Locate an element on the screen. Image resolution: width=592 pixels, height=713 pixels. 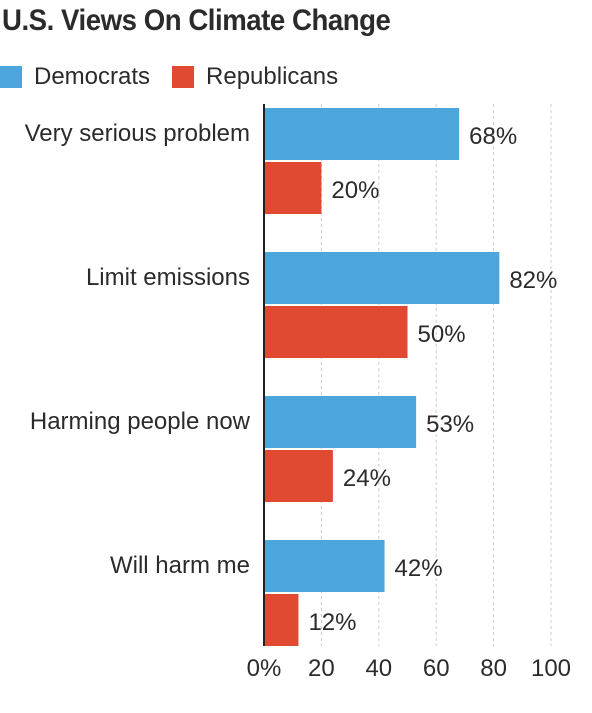
x-tick-label-80: 80 is located at coordinates (493, 668).